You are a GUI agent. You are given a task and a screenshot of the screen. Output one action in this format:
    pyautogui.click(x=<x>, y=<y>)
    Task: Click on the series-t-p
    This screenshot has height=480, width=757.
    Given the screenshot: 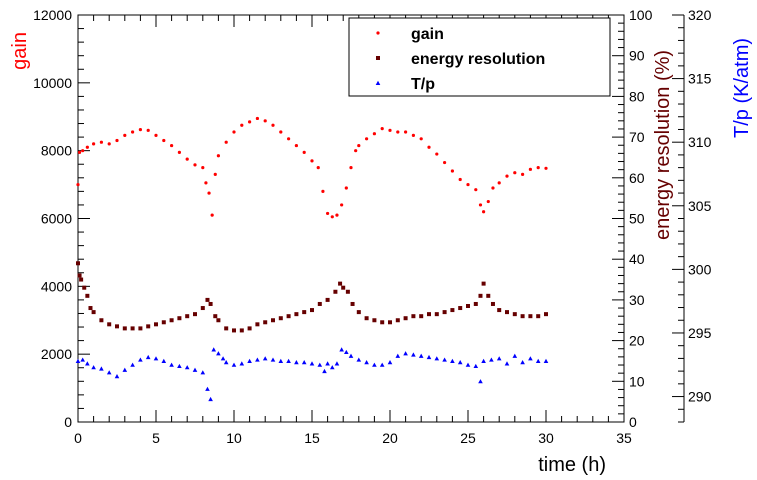 What is the action you would take?
    pyautogui.click(x=312, y=374)
    